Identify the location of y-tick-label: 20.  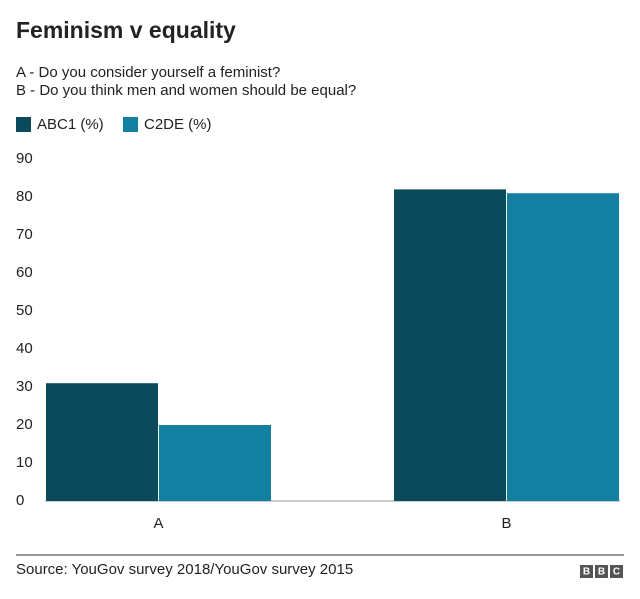
(24, 424).